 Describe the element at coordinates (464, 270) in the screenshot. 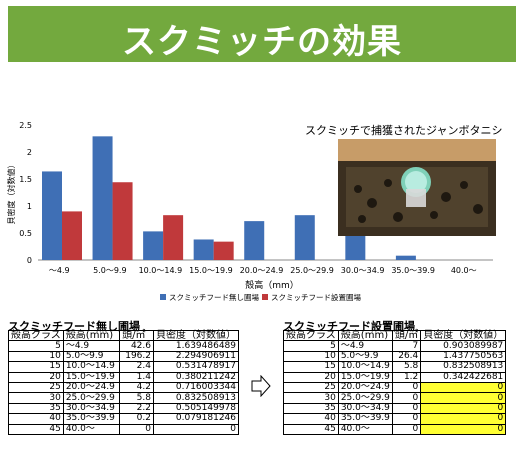

I see `x-tick-label: 40.0〜` at that location.